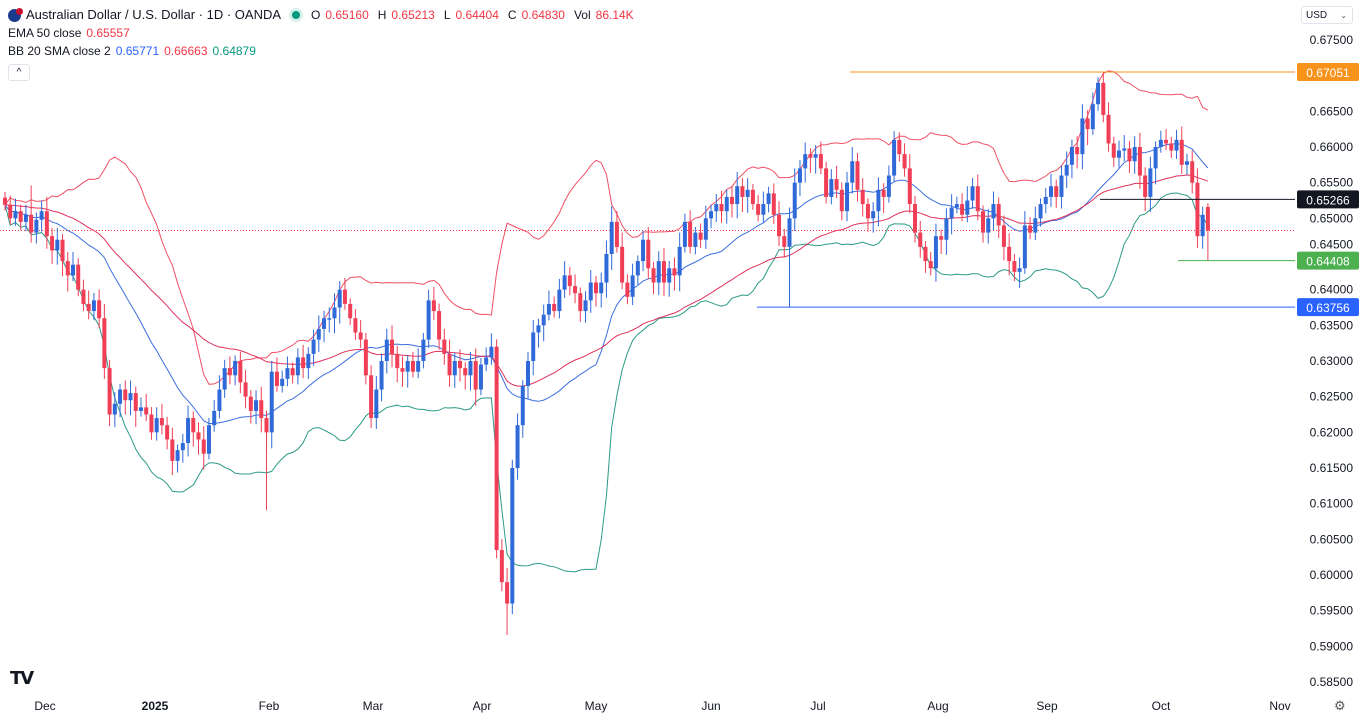 The width and height of the screenshot is (1366, 722). I want to click on currency-select: USD ⌄, so click(1327, 15).